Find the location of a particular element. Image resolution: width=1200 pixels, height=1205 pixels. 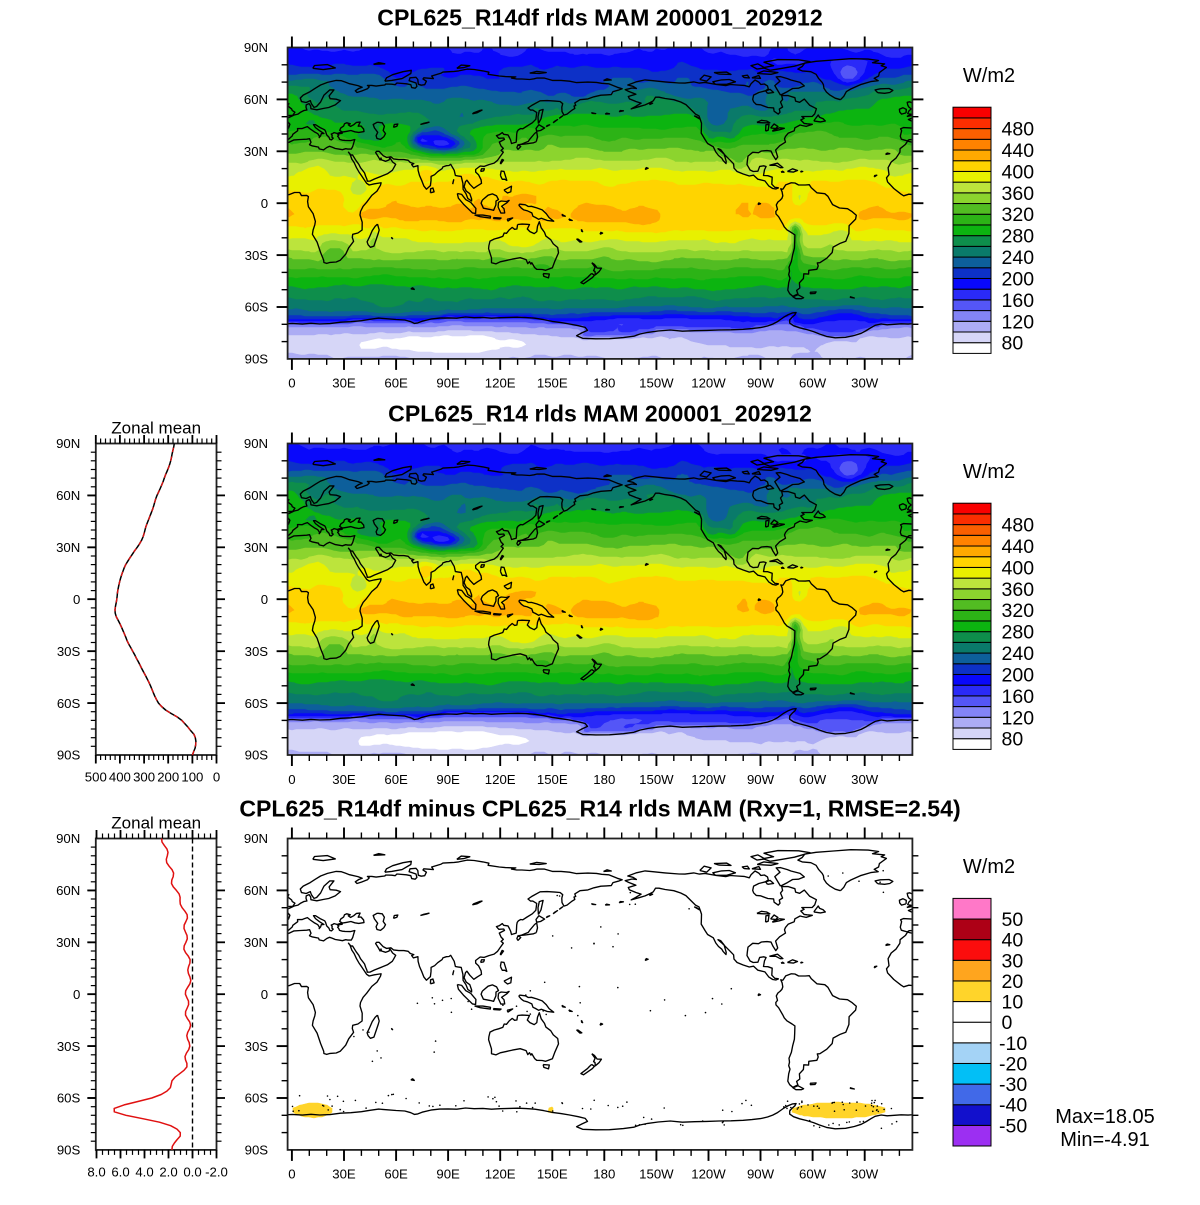

svg-text: 300 is located at coordinates (144, 777).